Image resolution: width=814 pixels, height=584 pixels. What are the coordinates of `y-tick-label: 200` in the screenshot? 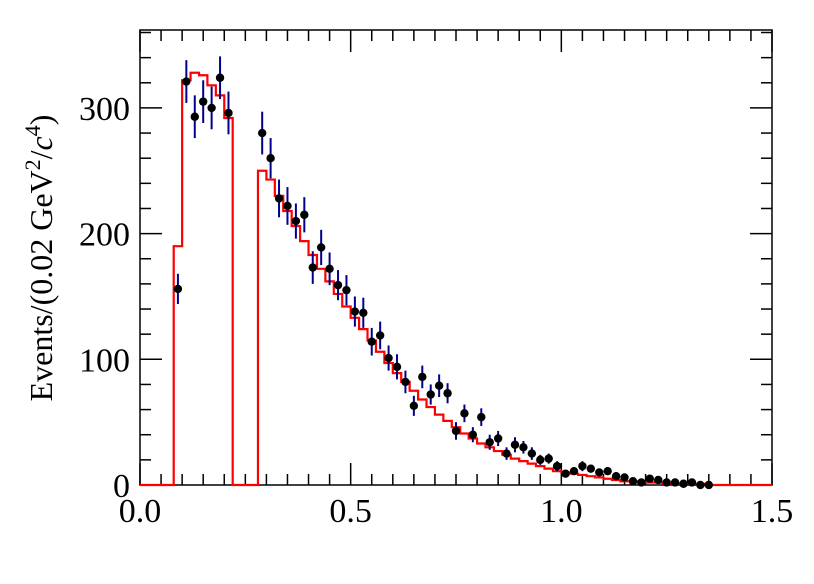 It's located at (104, 235).